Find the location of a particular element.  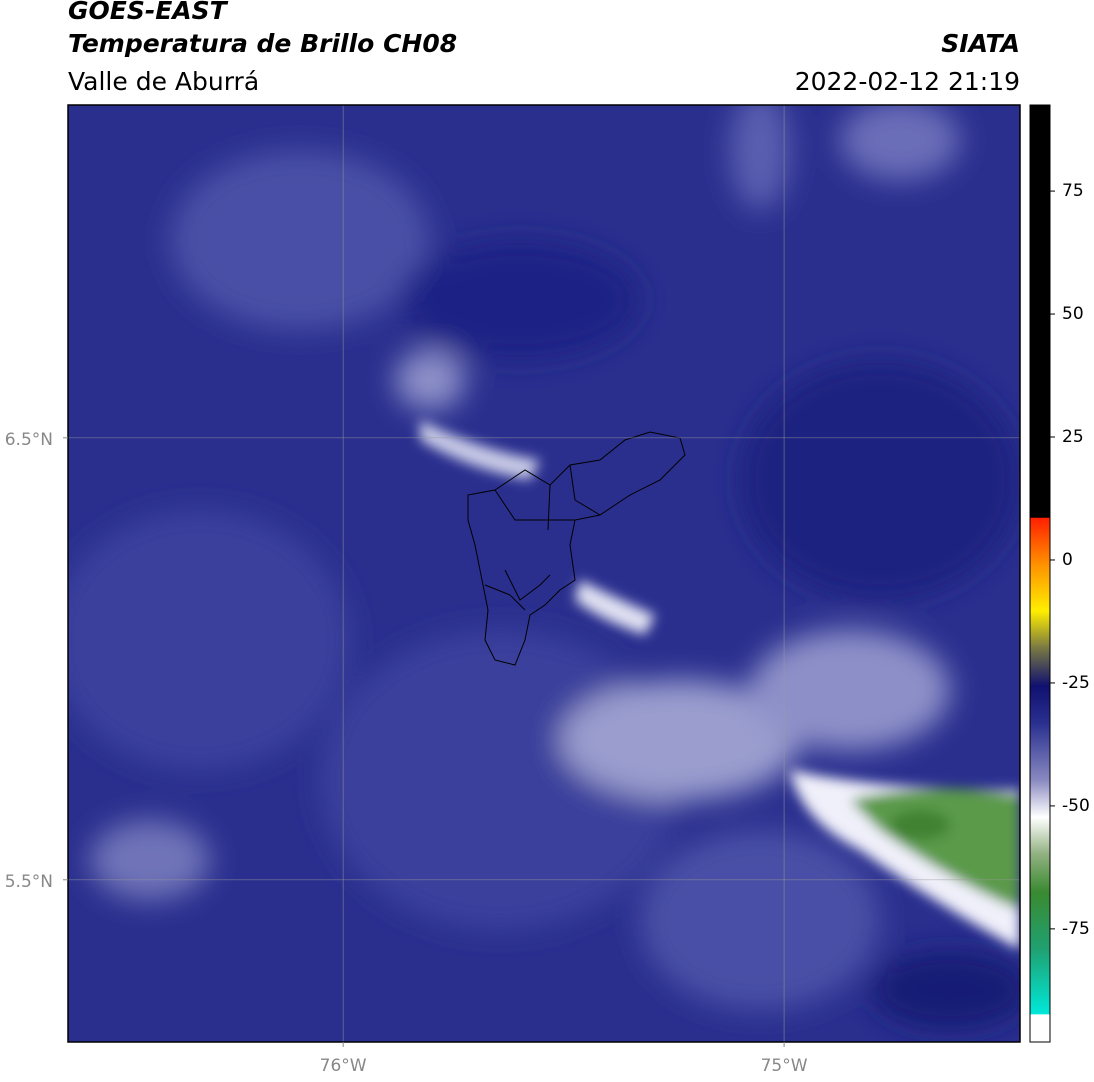

colorbar-tick-label: 25 is located at coordinates (1073, 437).